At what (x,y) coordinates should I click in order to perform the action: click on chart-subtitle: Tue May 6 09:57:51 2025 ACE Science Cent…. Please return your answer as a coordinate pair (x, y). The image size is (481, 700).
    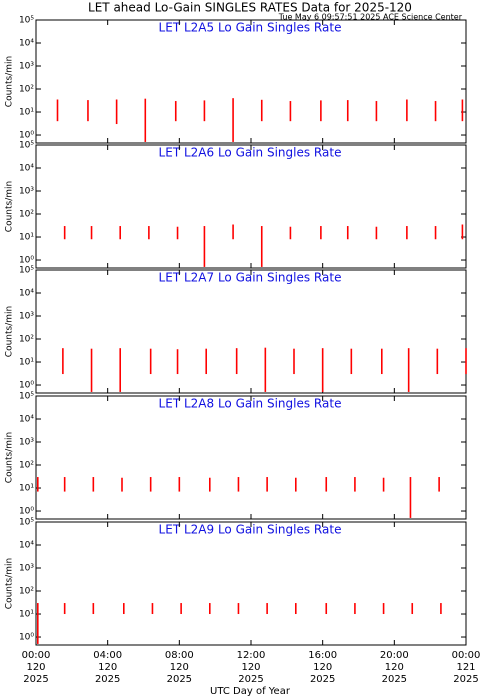
    Looking at the image, I should click on (370, 17).